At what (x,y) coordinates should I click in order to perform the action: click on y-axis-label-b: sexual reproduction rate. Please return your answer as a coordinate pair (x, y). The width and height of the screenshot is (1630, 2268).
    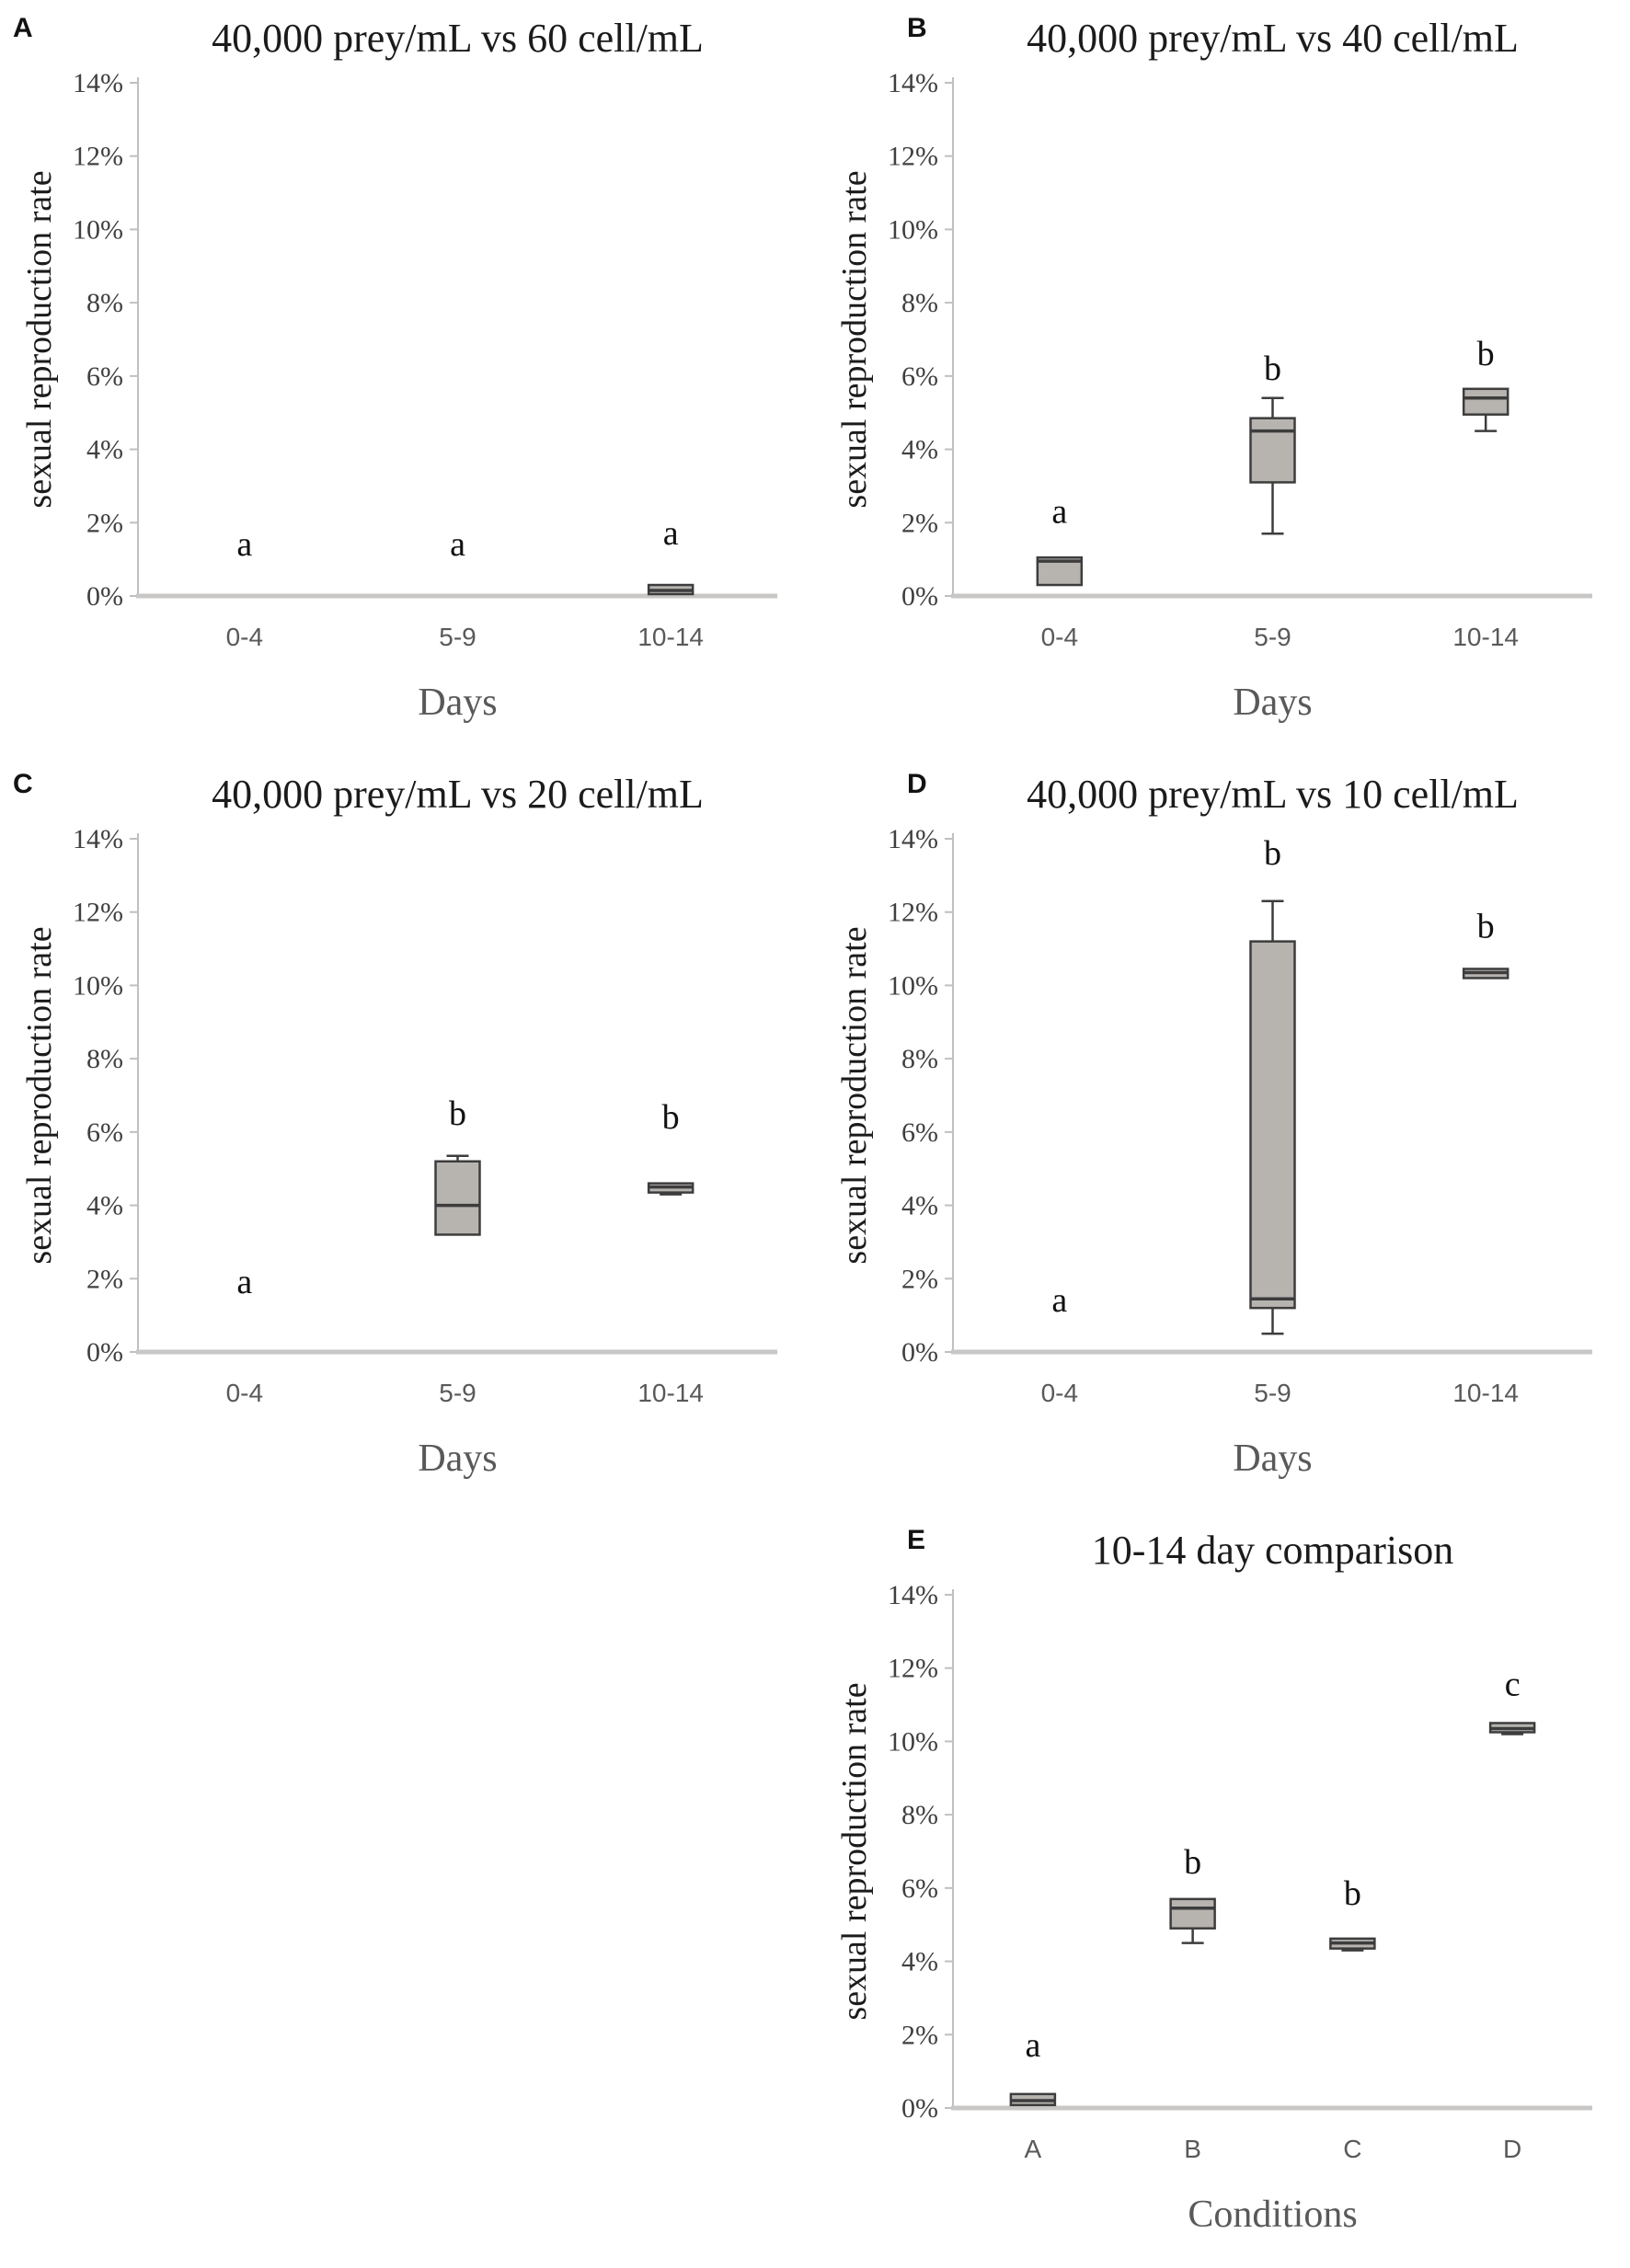
    Looking at the image, I should click on (854, 339).